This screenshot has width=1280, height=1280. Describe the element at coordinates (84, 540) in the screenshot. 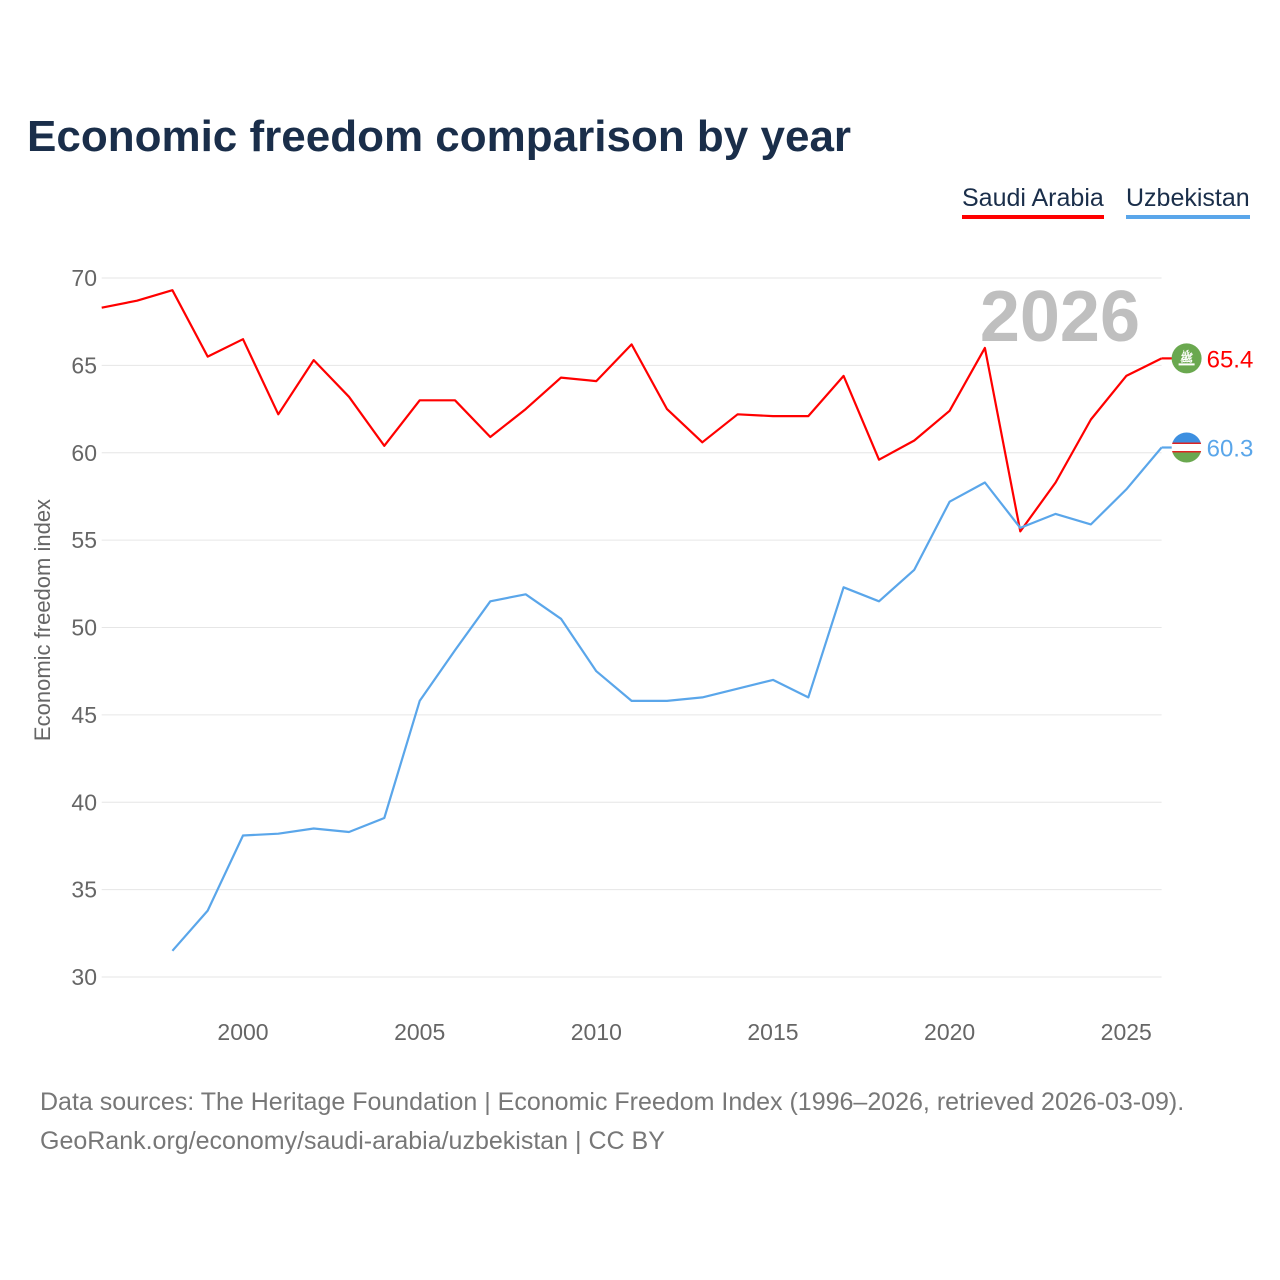

I see `y-tick-label: 55` at that location.